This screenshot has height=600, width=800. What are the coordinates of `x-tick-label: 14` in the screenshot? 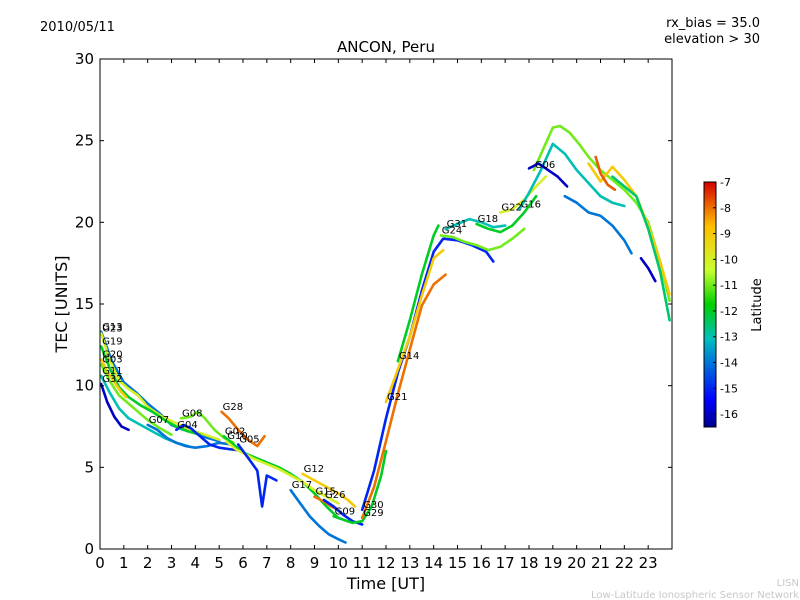 It's located at (433, 563).